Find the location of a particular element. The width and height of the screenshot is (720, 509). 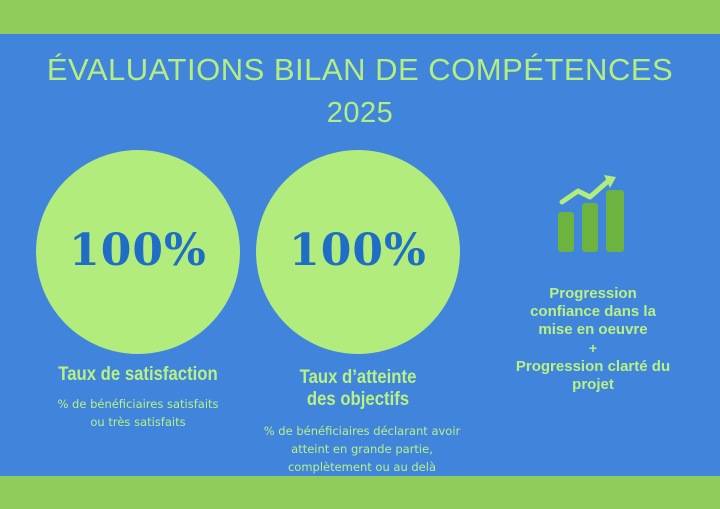

growth-chart-icon is located at coordinates (591, 213).